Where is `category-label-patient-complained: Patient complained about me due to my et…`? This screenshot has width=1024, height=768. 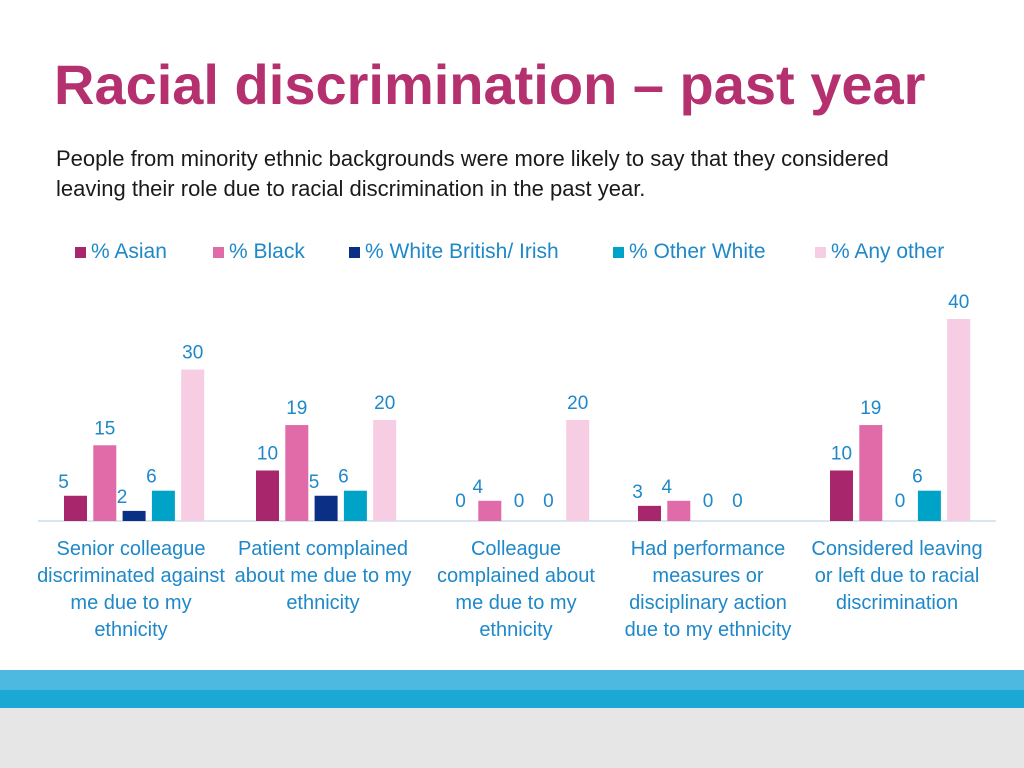 category-label-patient-complained: Patient complained about me due to my et… is located at coordinates (323, 576).